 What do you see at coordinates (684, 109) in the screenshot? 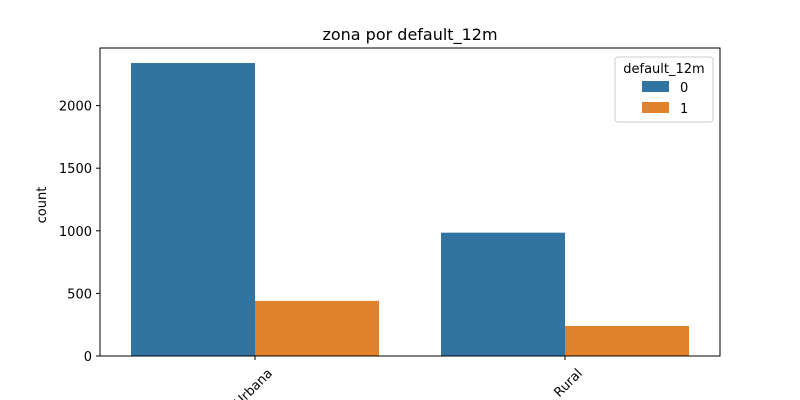
I see `legend-label: 1` at bounding box center [684, 109].